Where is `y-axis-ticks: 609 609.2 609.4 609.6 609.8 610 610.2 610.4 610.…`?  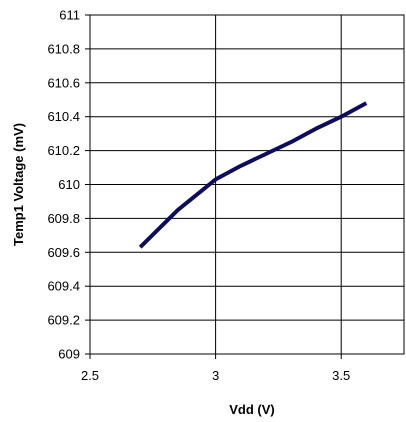
y-axis-ticks: 609 609.2 609.4 609.6 609.8 610 610.2 610.4 610.… is located at coordinates (68, 185).